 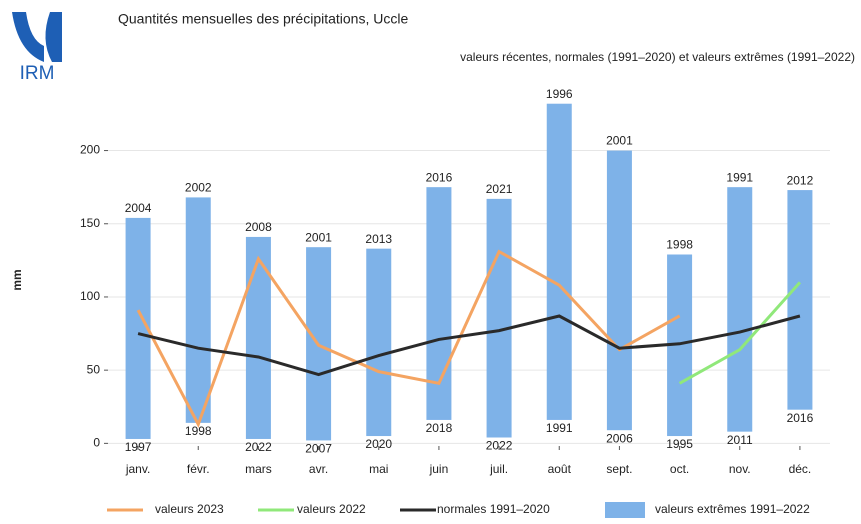 What do you see at coordinates (800, 469) in the screenshot?
I see `x-tick-label: déc.` at bounding box center [800, 469].